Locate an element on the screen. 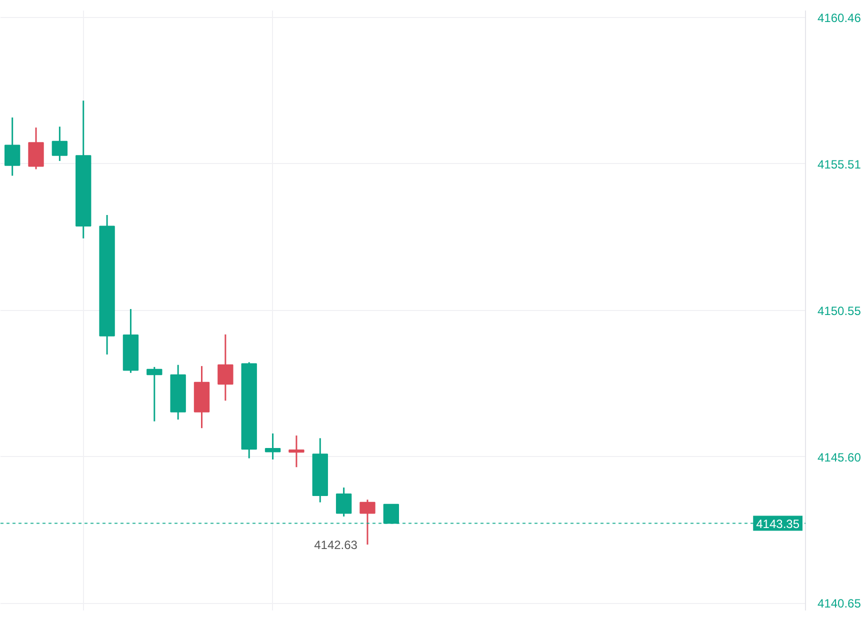  y-tick-label: 4155.51 is located at coordinates (840, 164).